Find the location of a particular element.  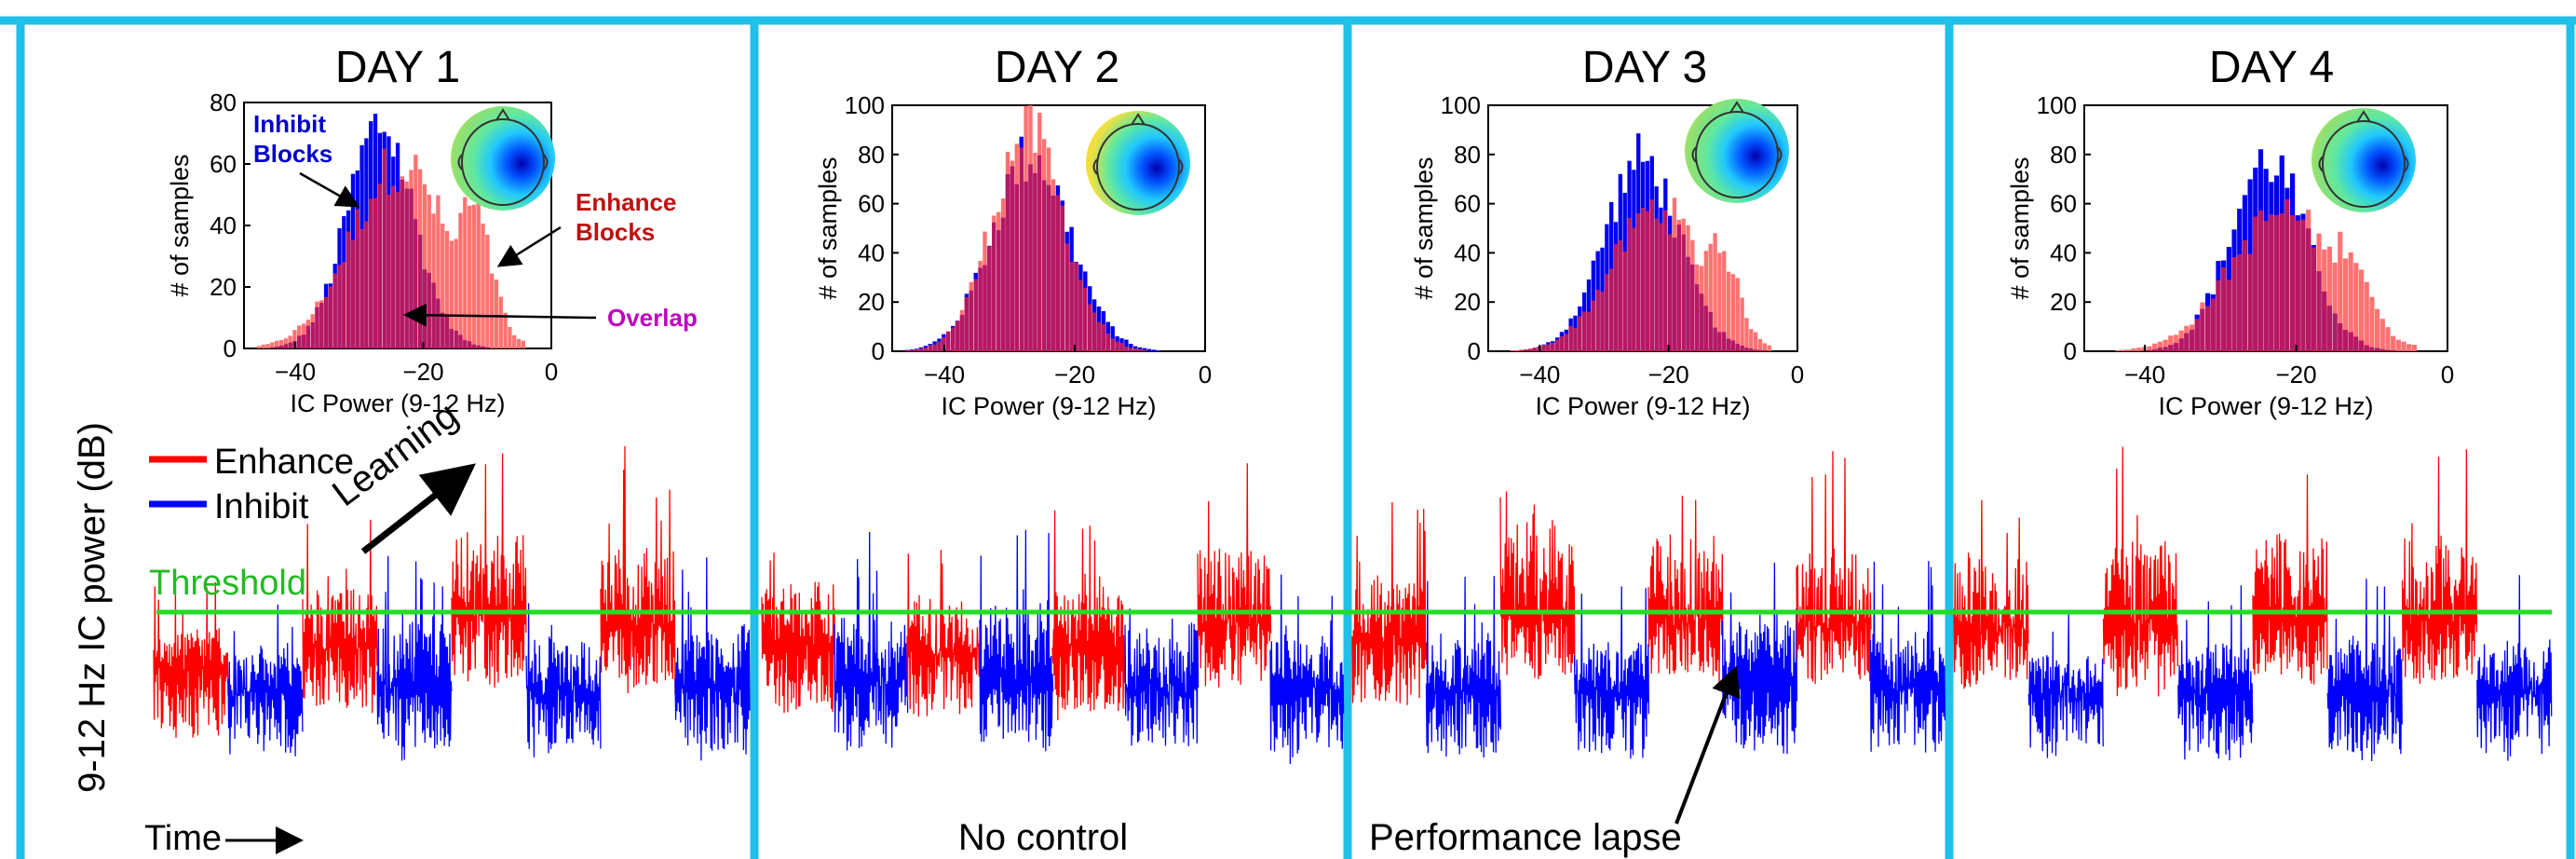

scalp-map is located at coordinates (1138, 163).